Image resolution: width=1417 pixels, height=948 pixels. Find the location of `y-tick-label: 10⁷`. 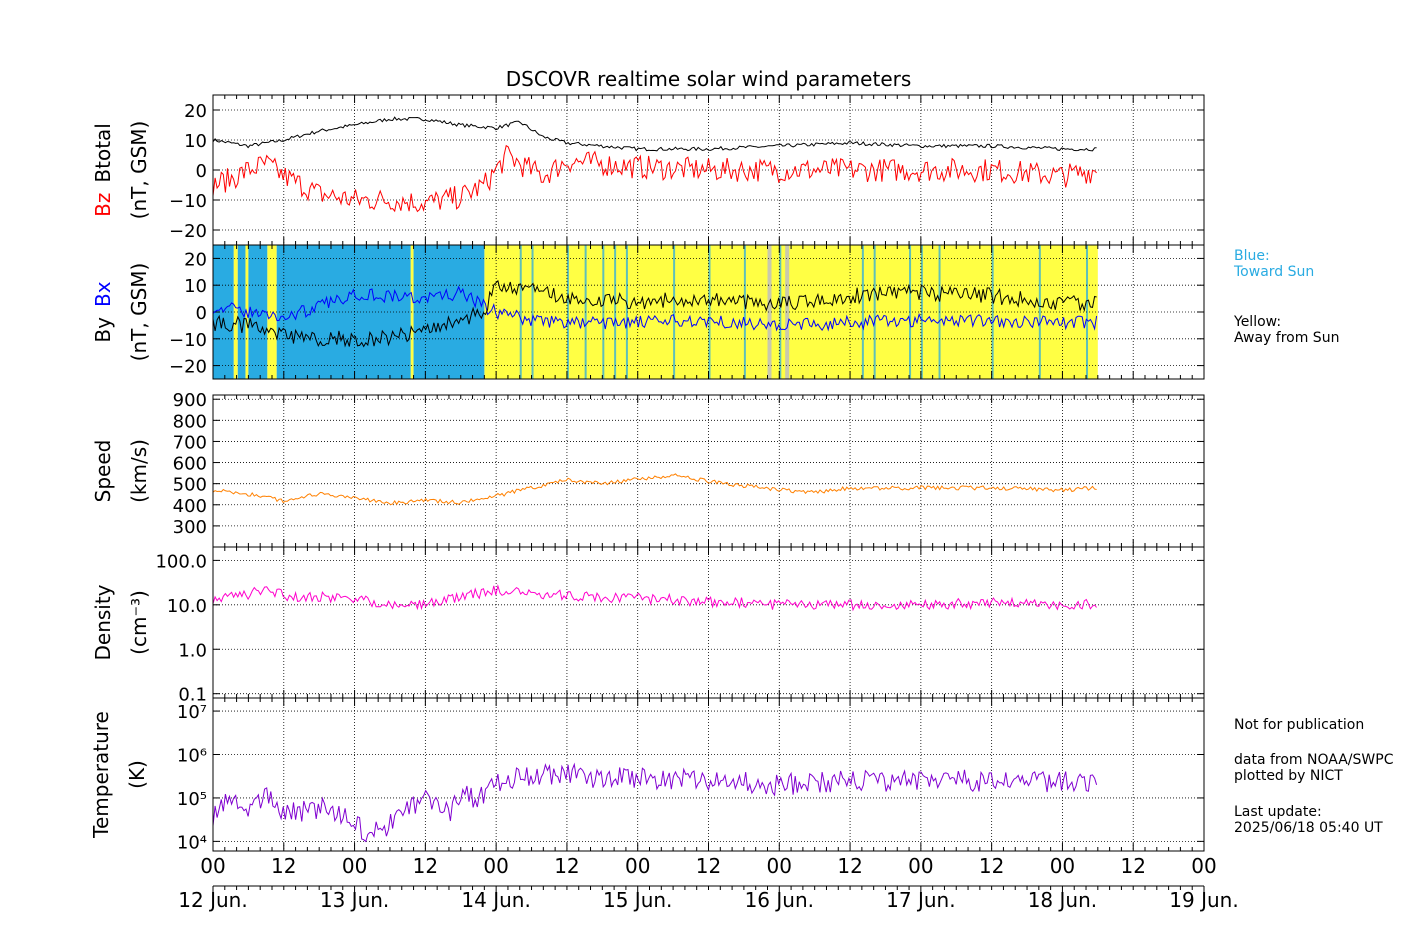

y-tick-label: 10⁷ is located at coordinates (192, 712).